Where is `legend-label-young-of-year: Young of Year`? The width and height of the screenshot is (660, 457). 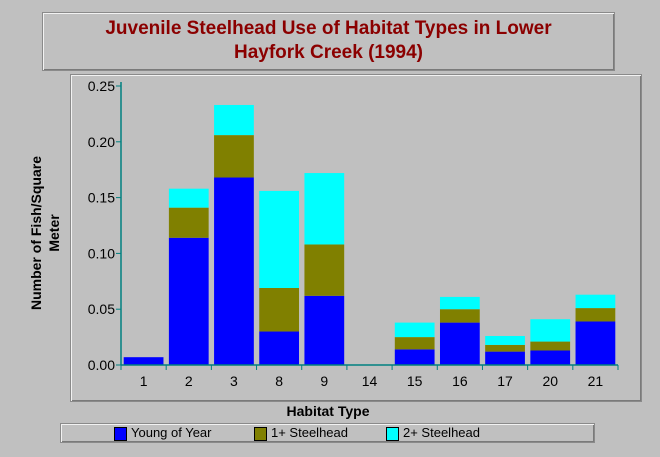 legend-label-young-of-year: Young of Year is located at coordinates (171, 432).